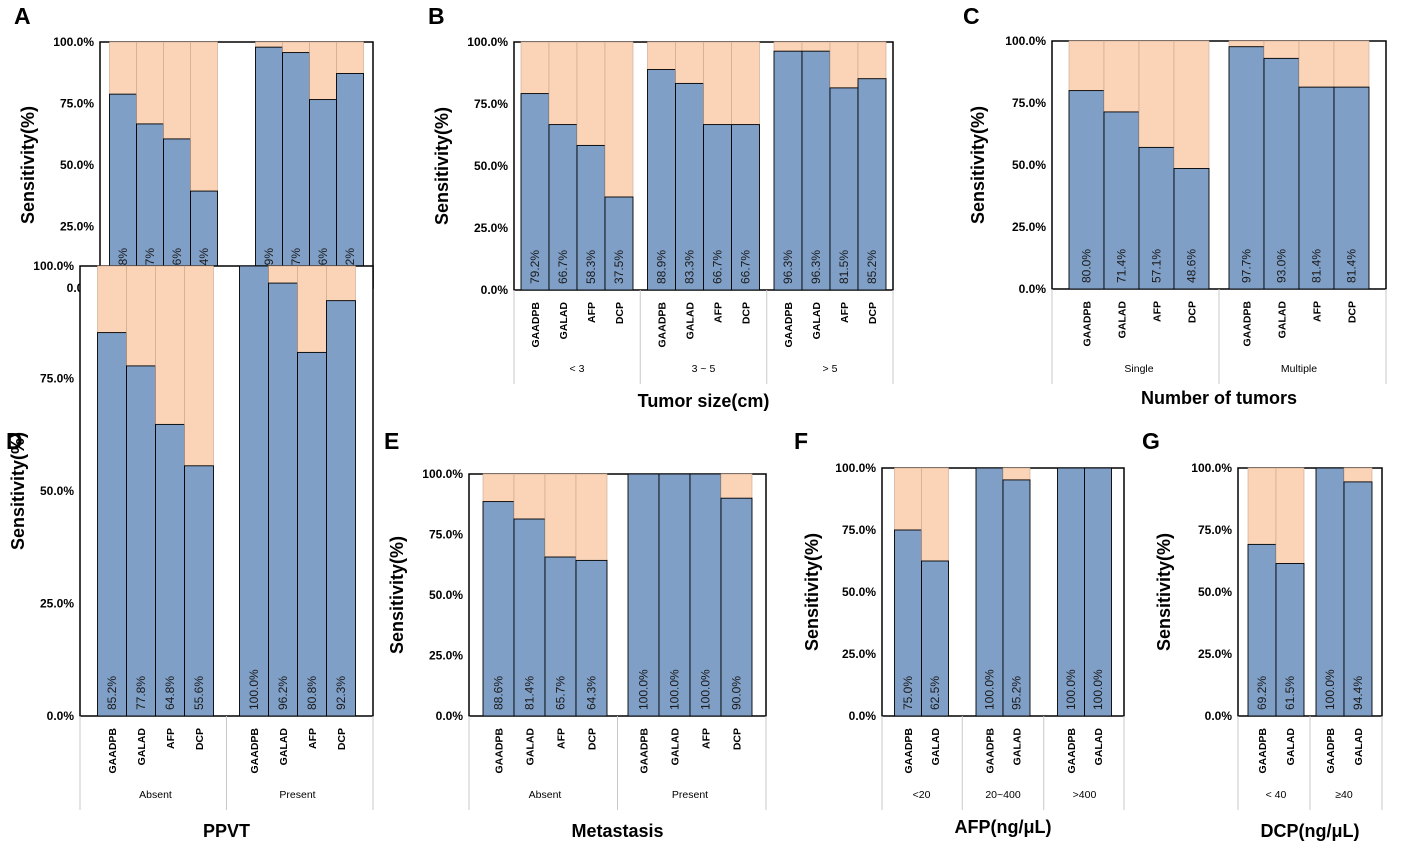  I want to click on data-label: 97.7%, so click(1247, 266).